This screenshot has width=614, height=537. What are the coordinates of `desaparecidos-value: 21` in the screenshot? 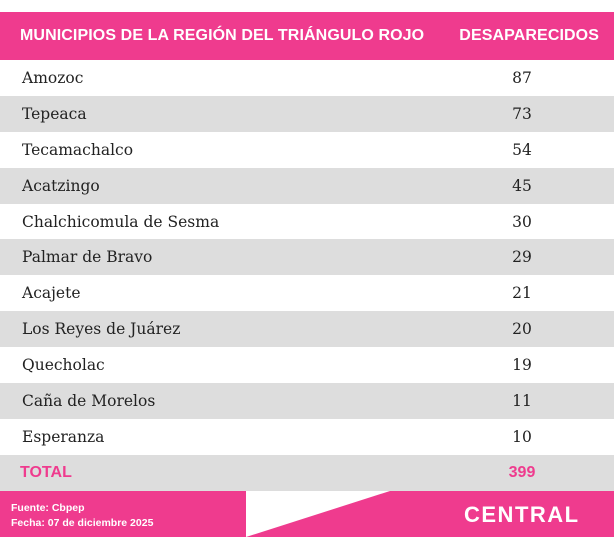 It's located at (522, 293).